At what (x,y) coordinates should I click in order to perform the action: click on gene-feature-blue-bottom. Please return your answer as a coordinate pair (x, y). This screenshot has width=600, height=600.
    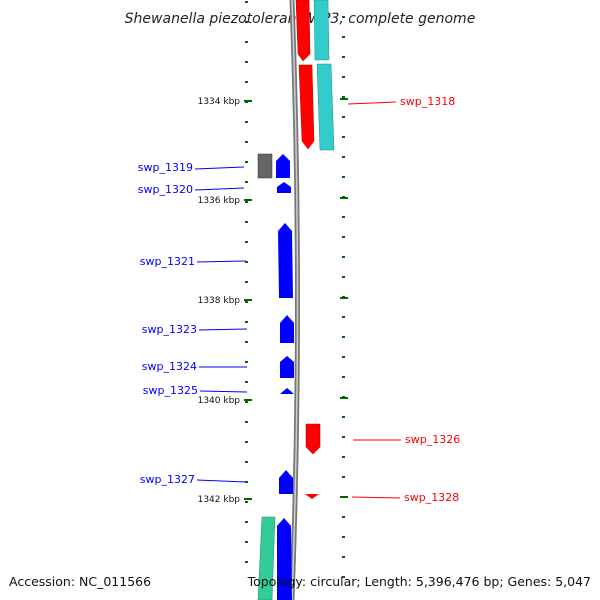
    Looking at the image, I should click on (284, 559).